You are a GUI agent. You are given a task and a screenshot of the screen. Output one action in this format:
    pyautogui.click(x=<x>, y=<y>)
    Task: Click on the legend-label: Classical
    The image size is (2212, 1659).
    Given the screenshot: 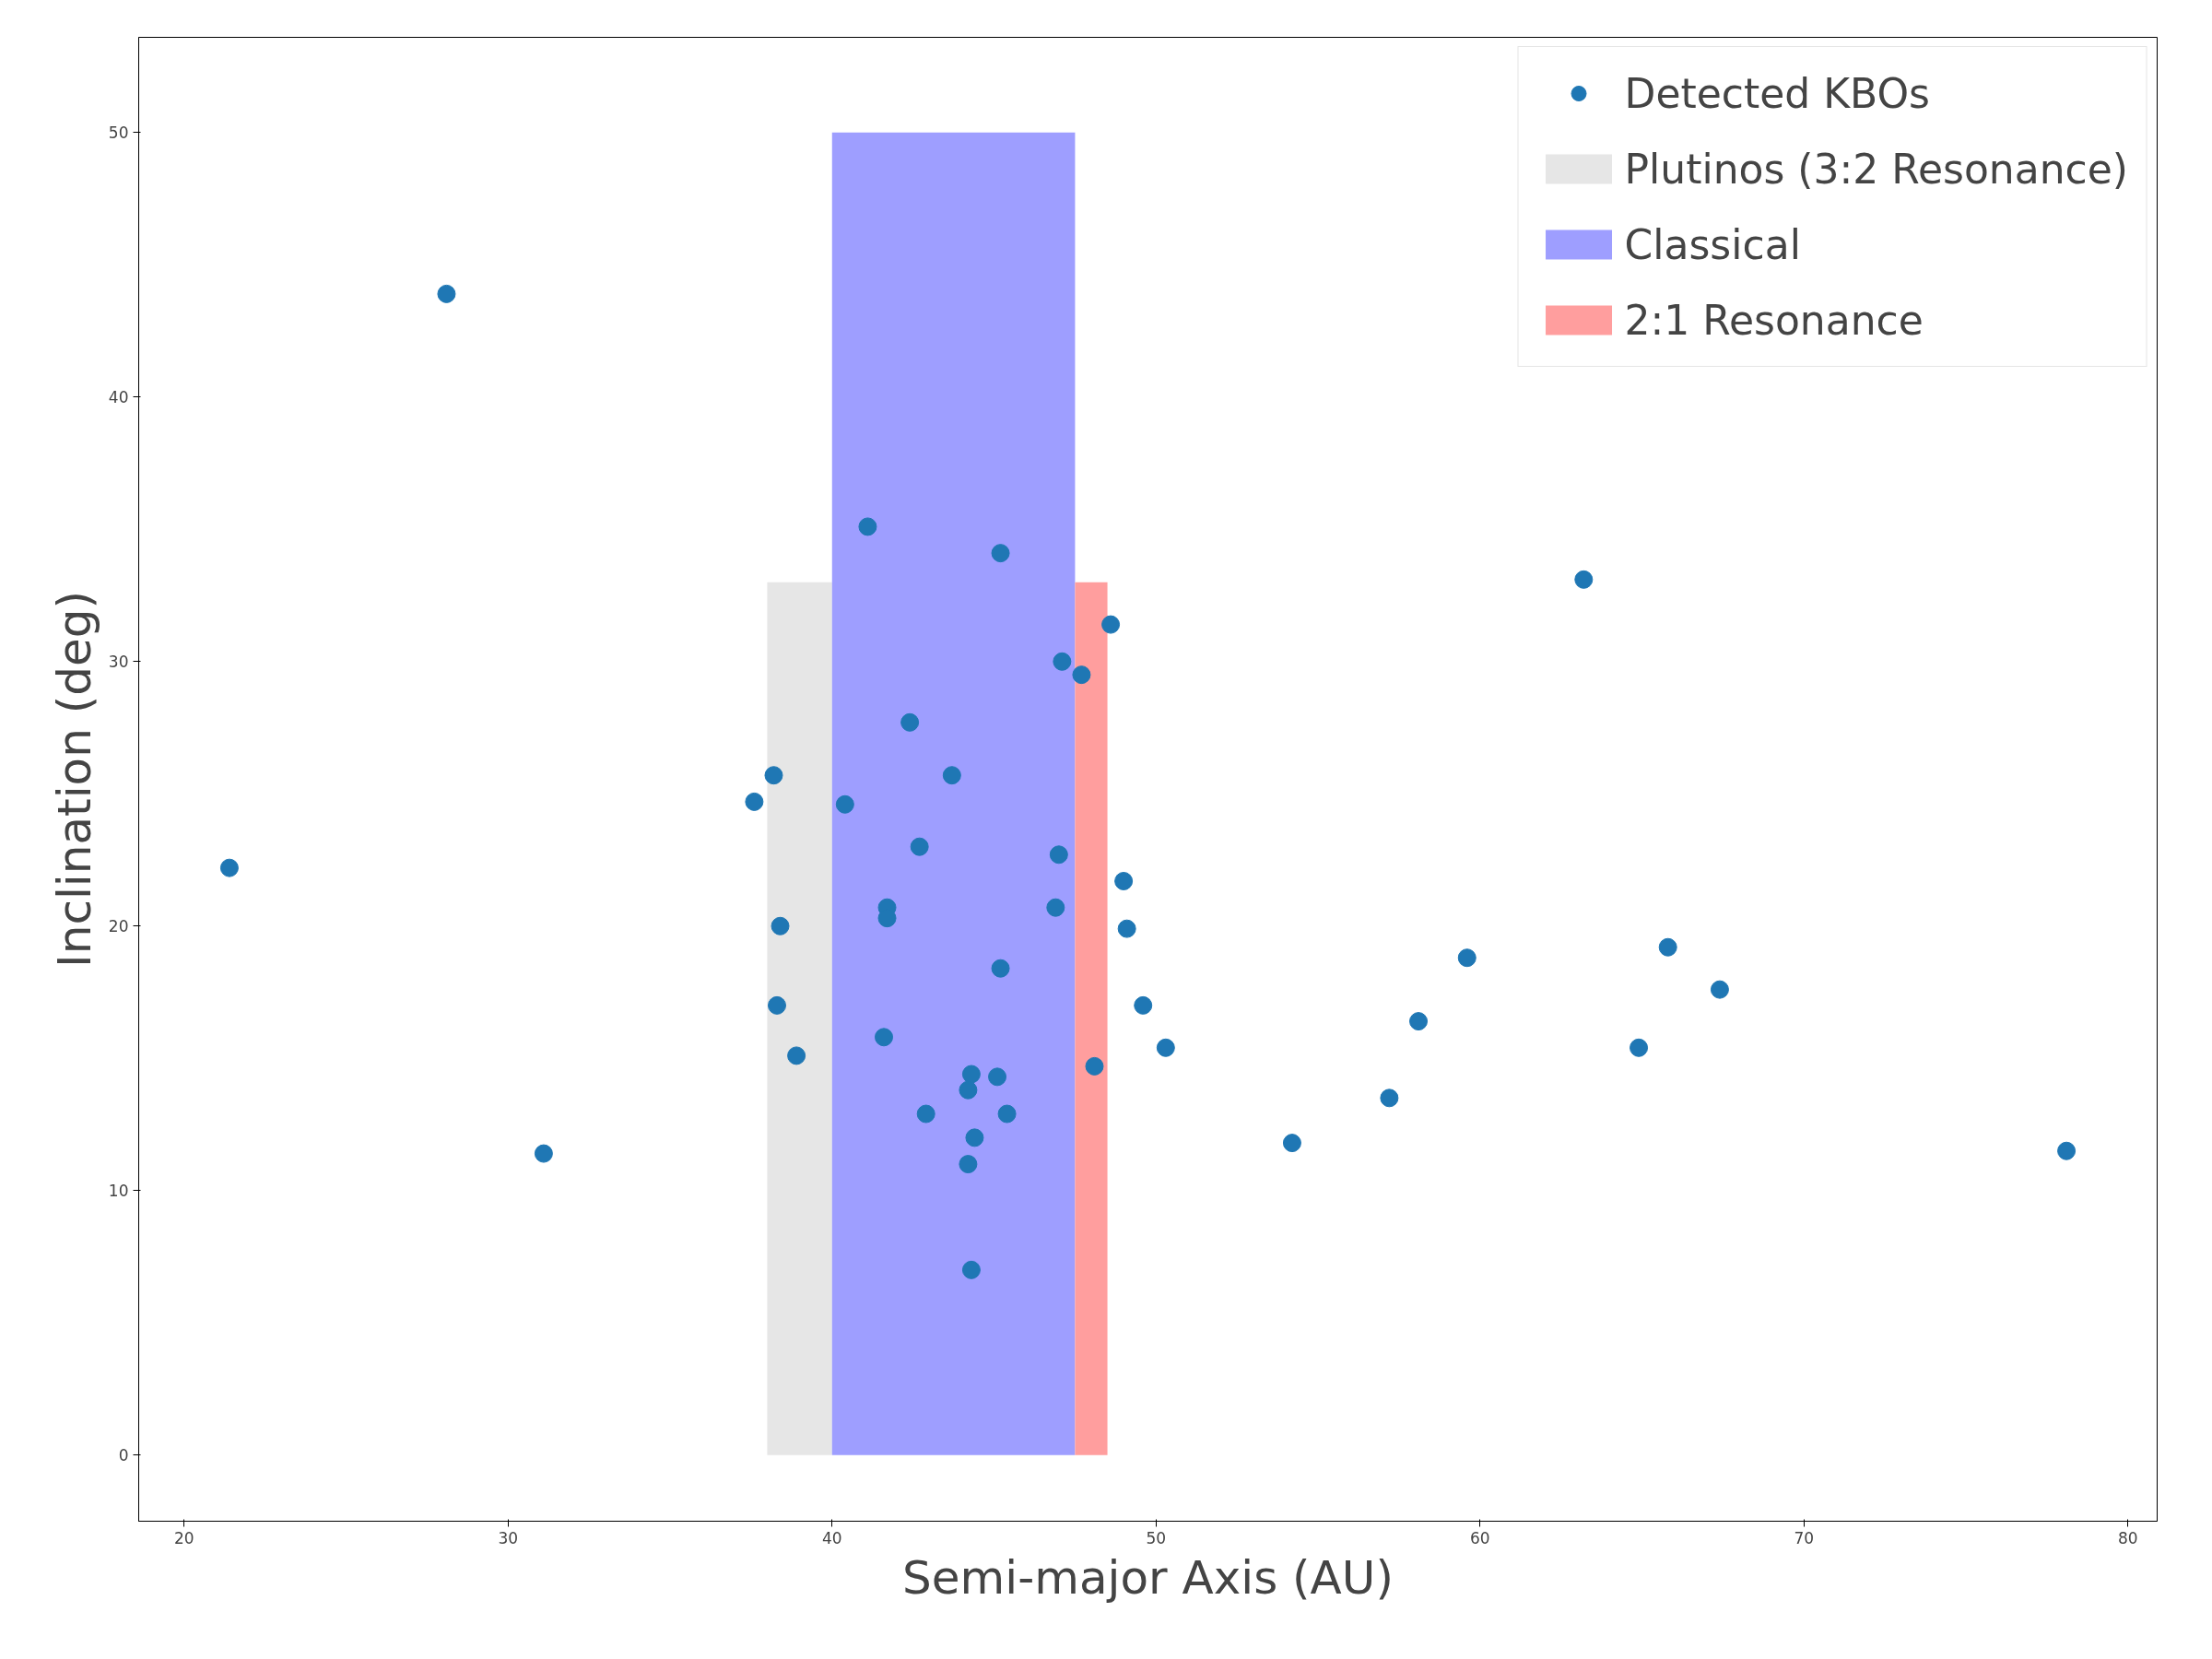 What is the action you would take?
    pyautogui.click(x=1712, y=244)
    